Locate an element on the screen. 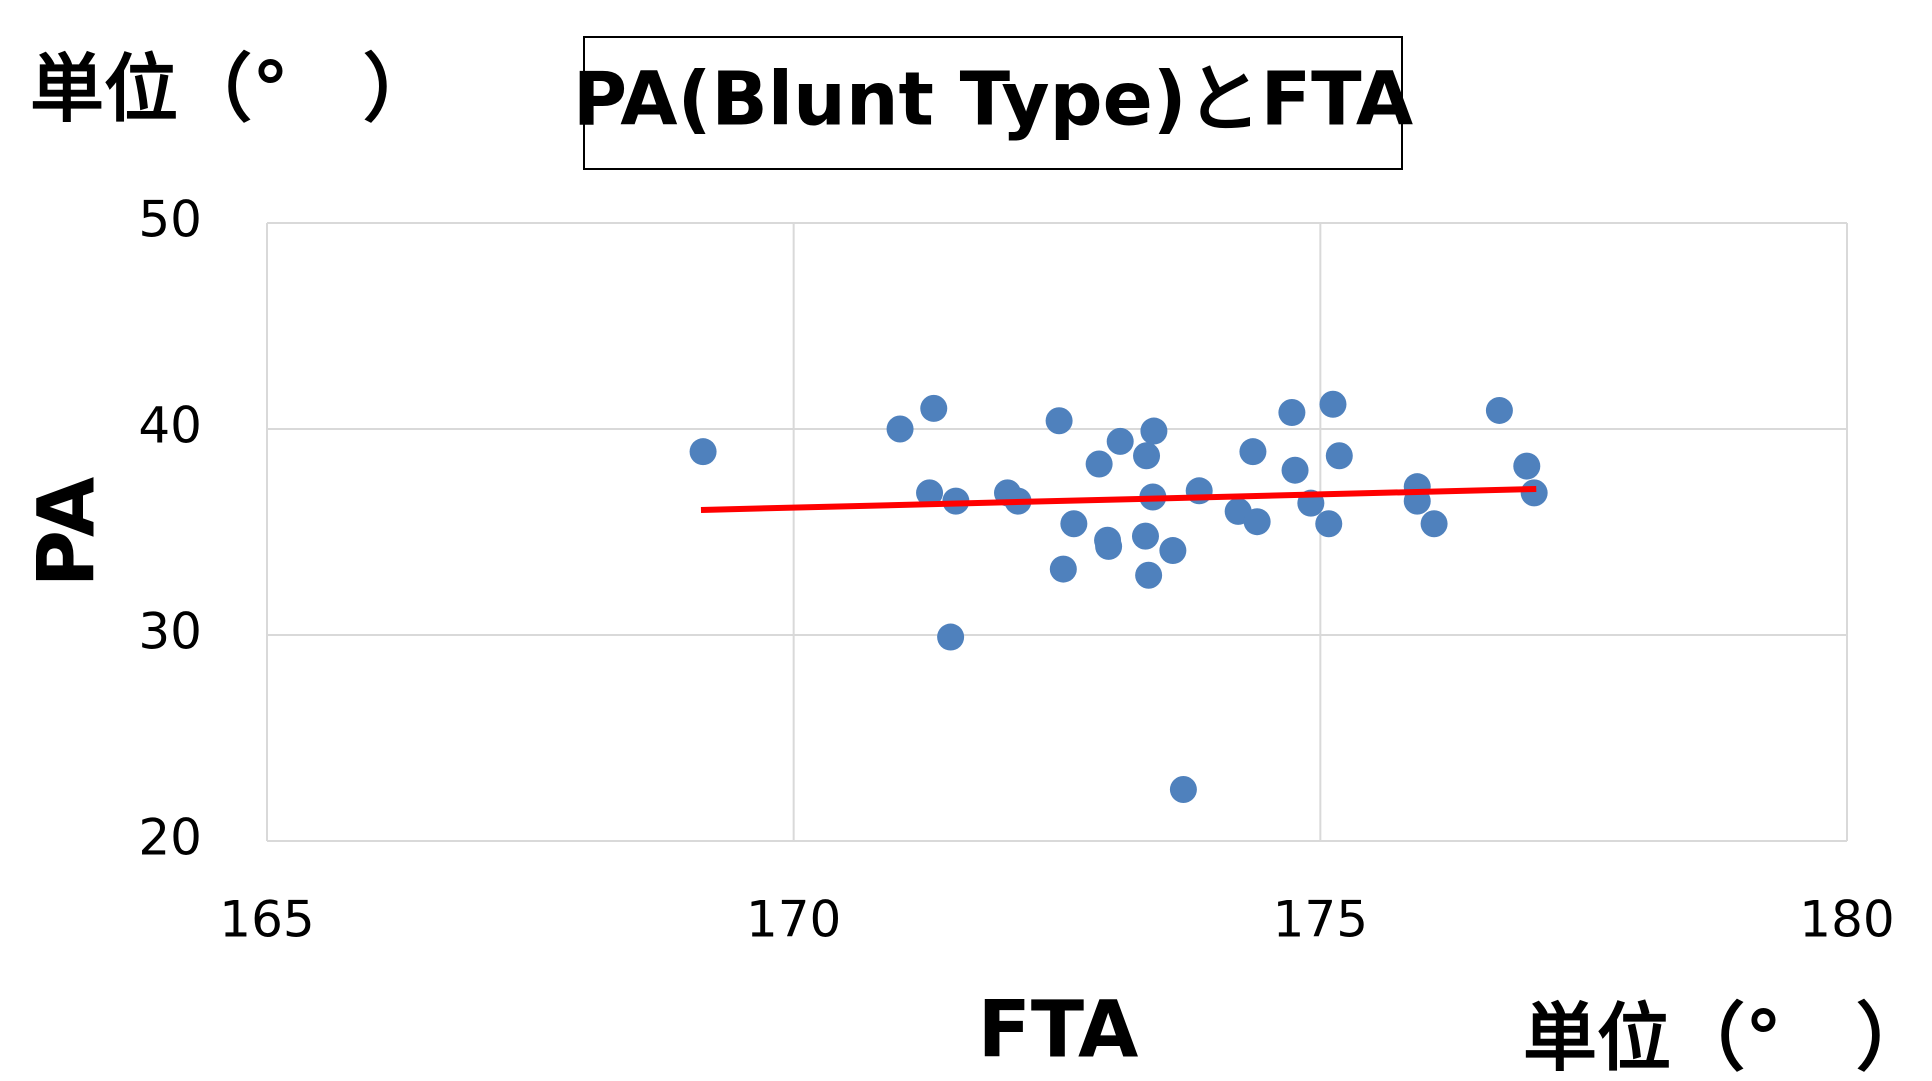 Image resolution: width=1932 pixels, height=1081 pixels. title-box is located at coordinates (993, 103).